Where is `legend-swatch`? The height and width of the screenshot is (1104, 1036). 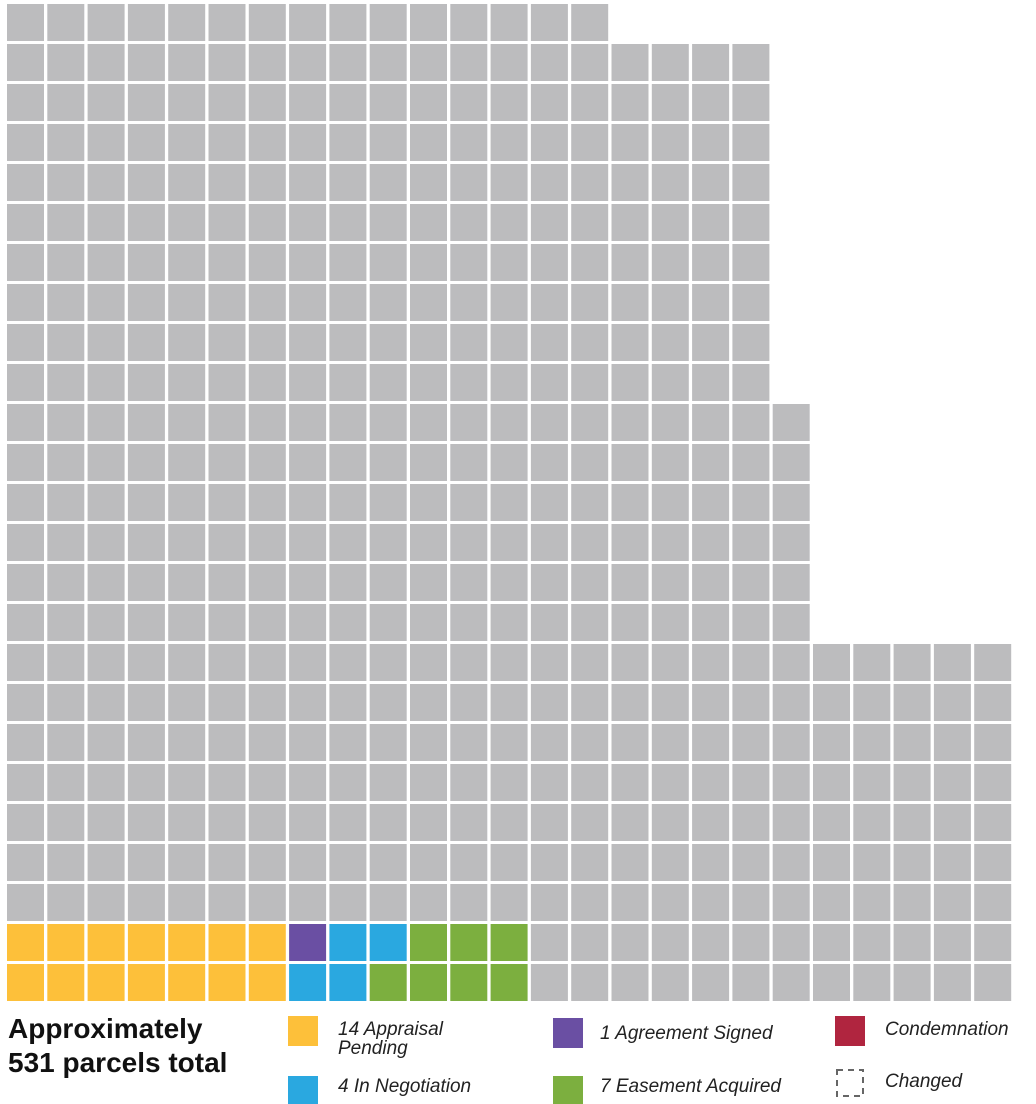
legend-swatch is located at coordinates (850, 1031).